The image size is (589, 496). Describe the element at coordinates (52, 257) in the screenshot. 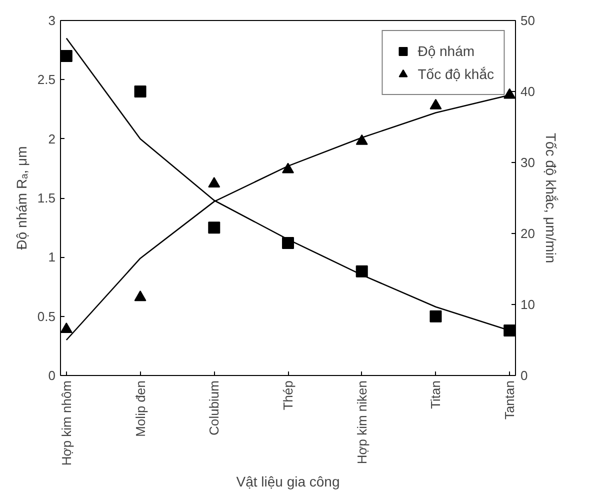

I see `y-tick-label: 1` at that location.